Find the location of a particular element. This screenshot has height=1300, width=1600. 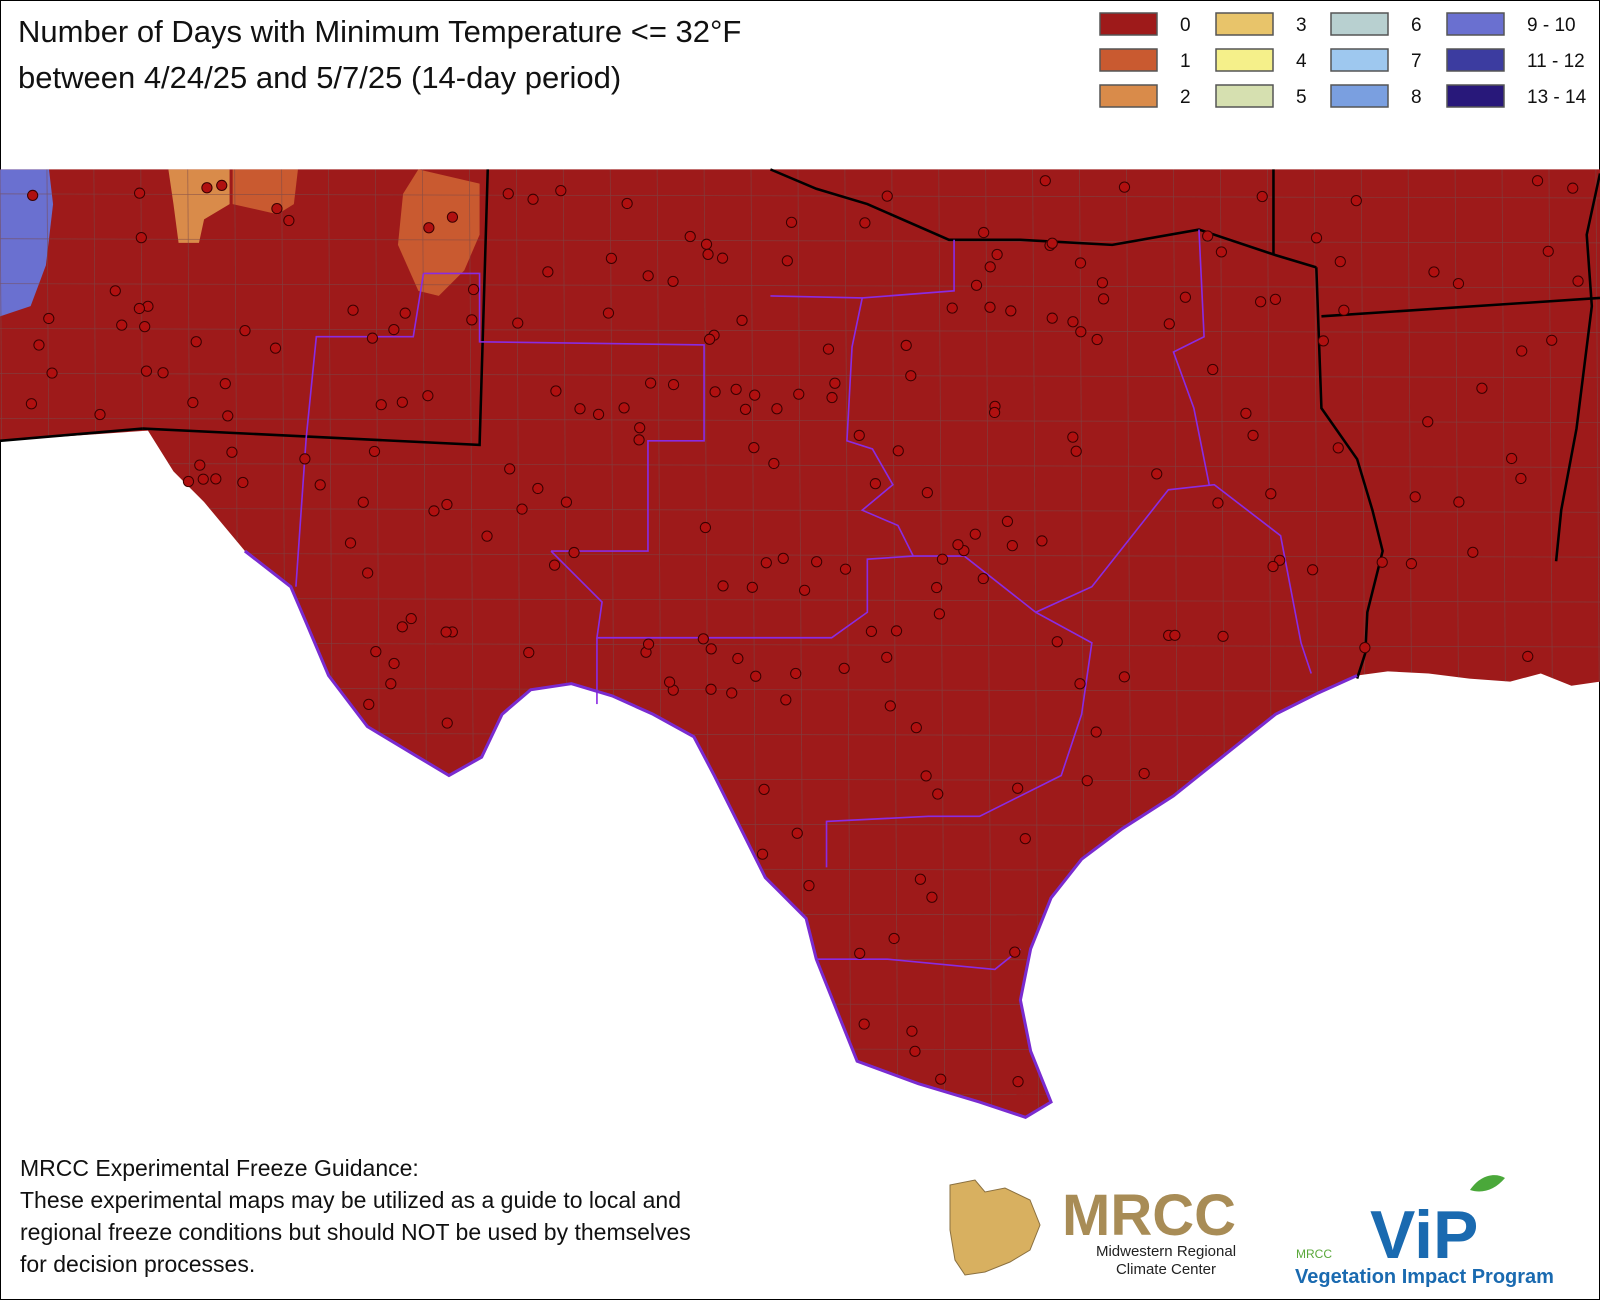

legend-label: 1 is located at coordinates (1185, 61).